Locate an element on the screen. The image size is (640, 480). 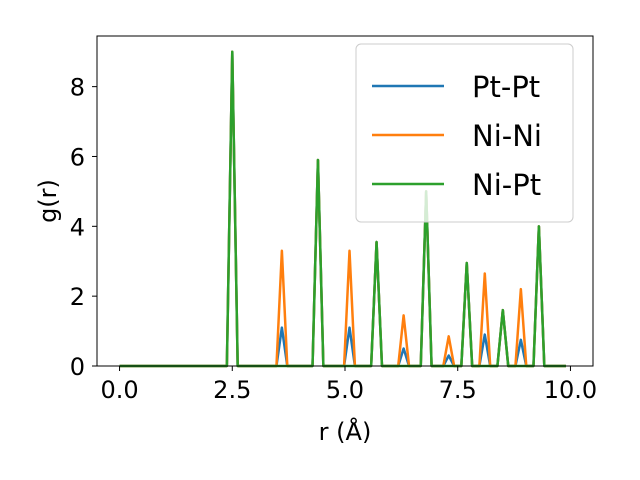
y-tick-label: 2 is located at coordinates (77, 297).